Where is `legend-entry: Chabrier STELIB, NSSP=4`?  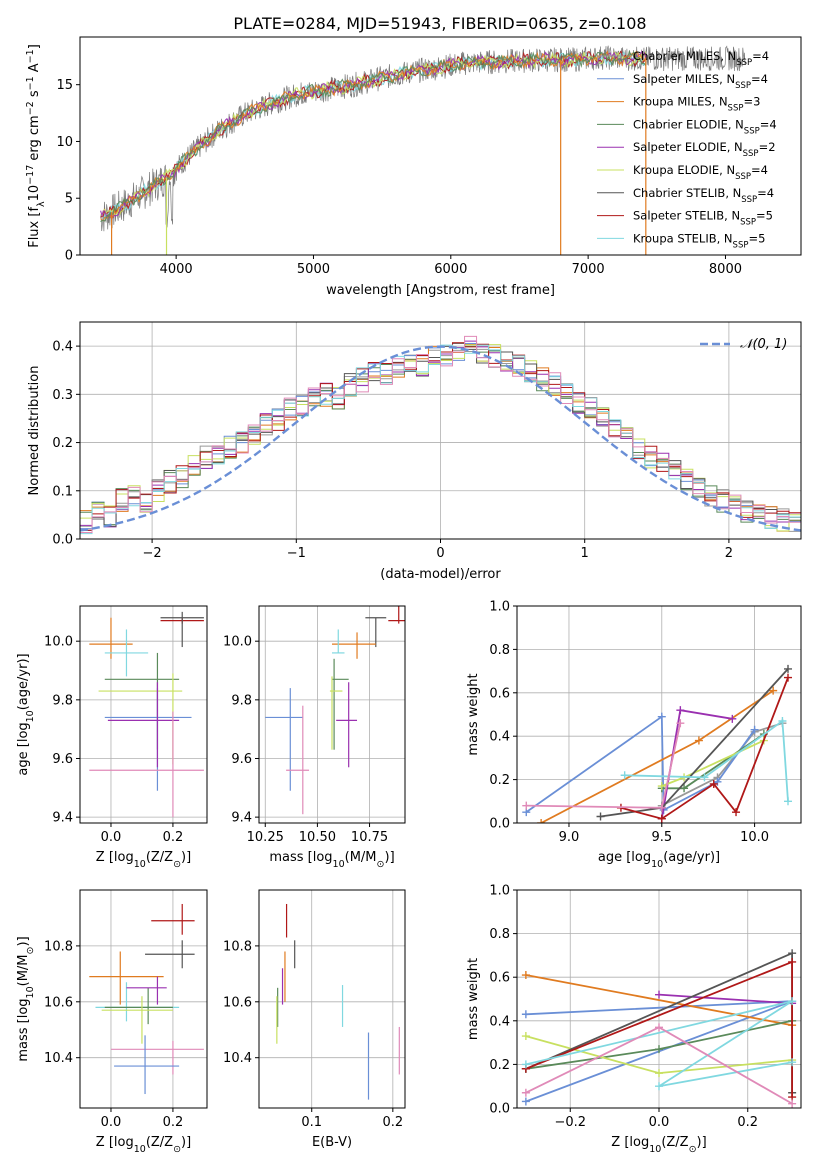
legend-entry: Chabrier STELIB, NSSP=4 is located at coordinates (703, 195).